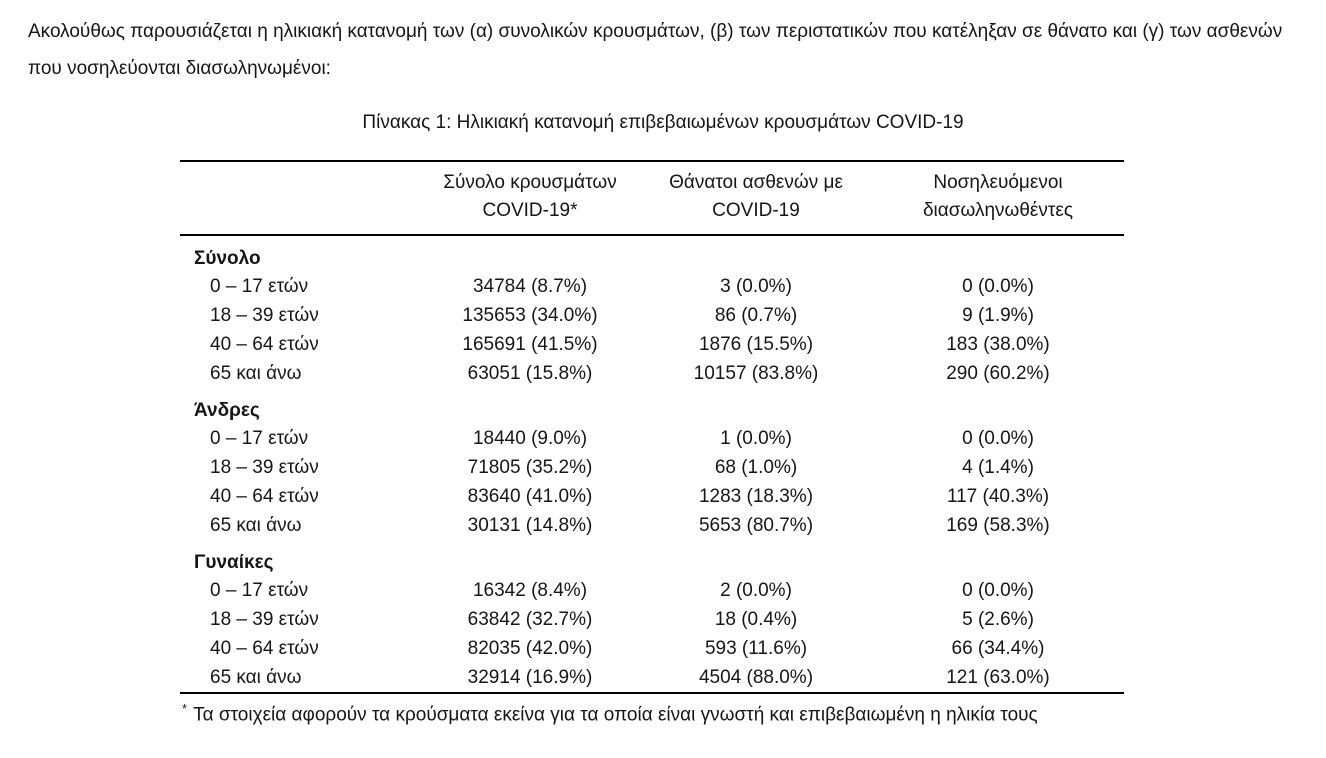  What do you see at coordinates (998, 525) in the screenshot?
I see `intubated-value: 169 (58.3%)` at bounding box center [998, 525].